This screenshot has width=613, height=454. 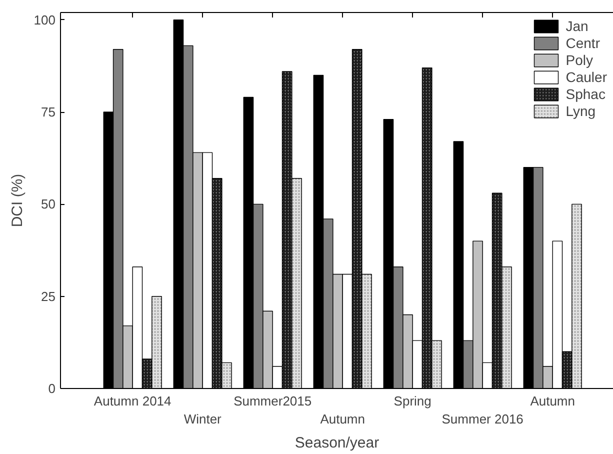 I want to click on legend-label: Poly, so click(x=579, y=60).